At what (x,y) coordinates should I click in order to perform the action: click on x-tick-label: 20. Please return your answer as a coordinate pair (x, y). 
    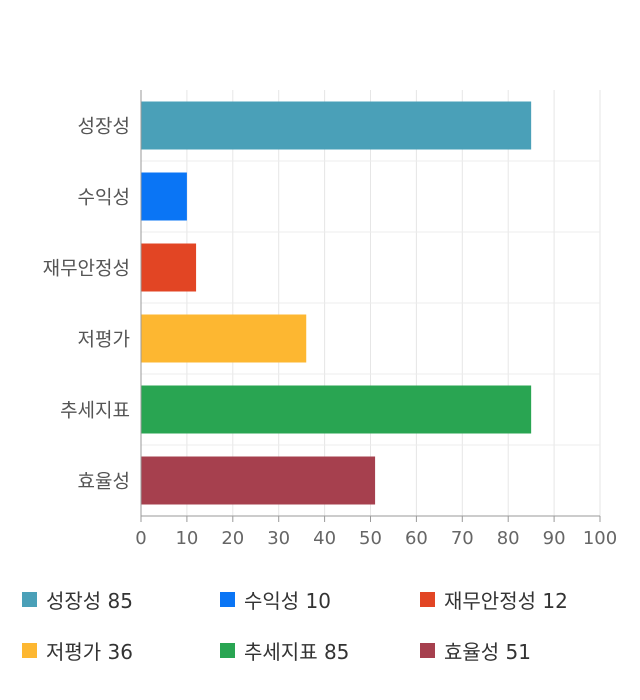
    Looking at the image, I should click on (232, 538).